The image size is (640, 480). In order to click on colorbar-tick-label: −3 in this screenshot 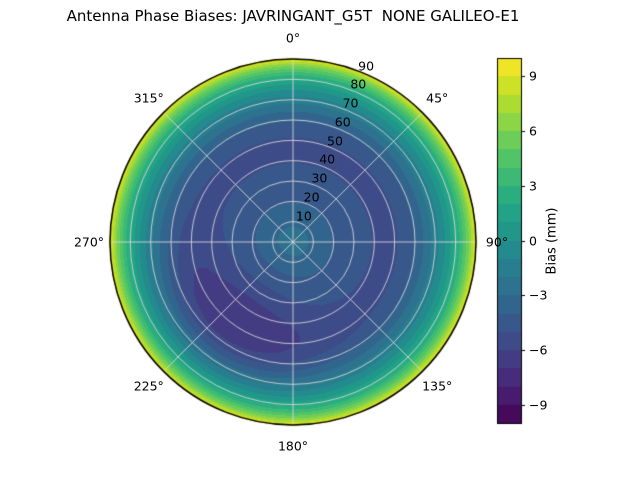, I will do `click(538, 295)`.